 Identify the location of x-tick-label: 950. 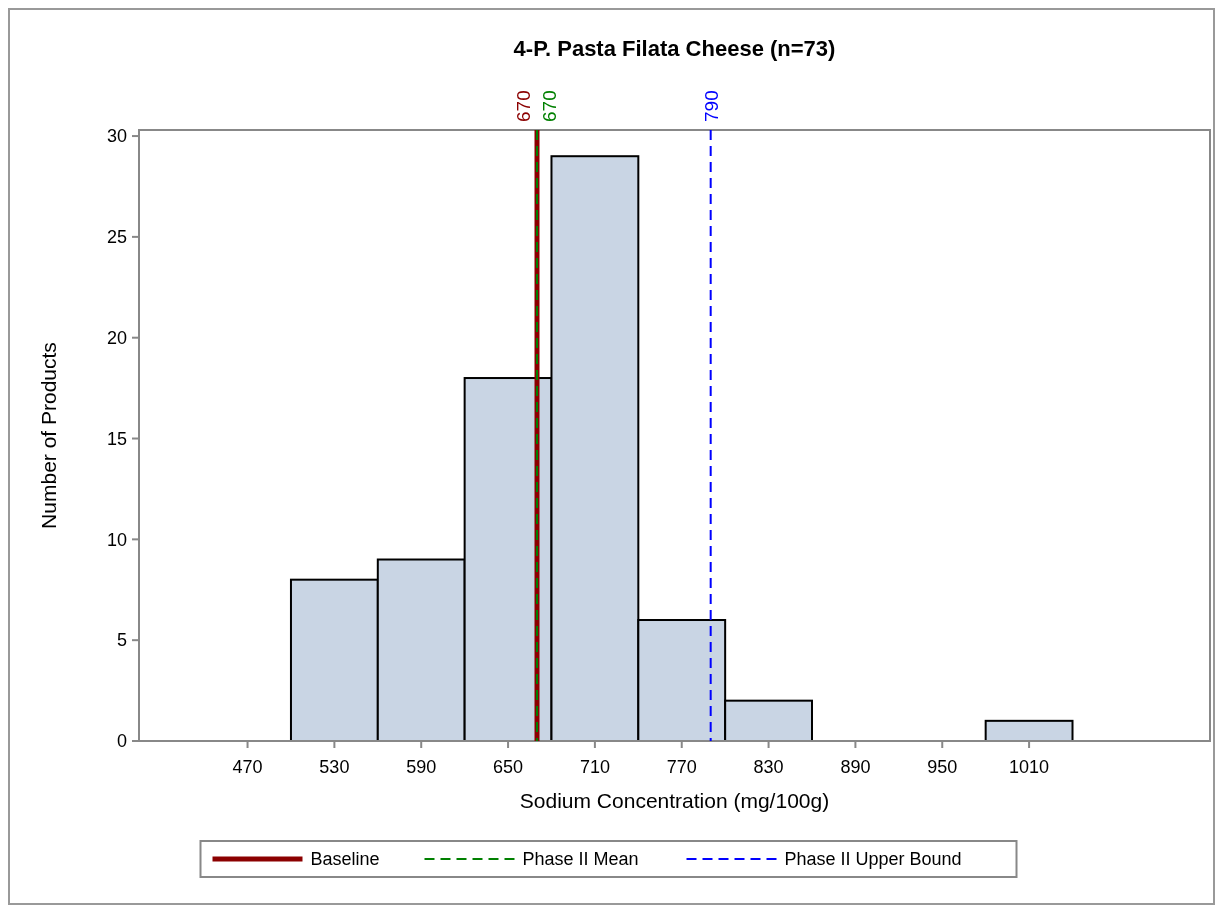
(942, 767).